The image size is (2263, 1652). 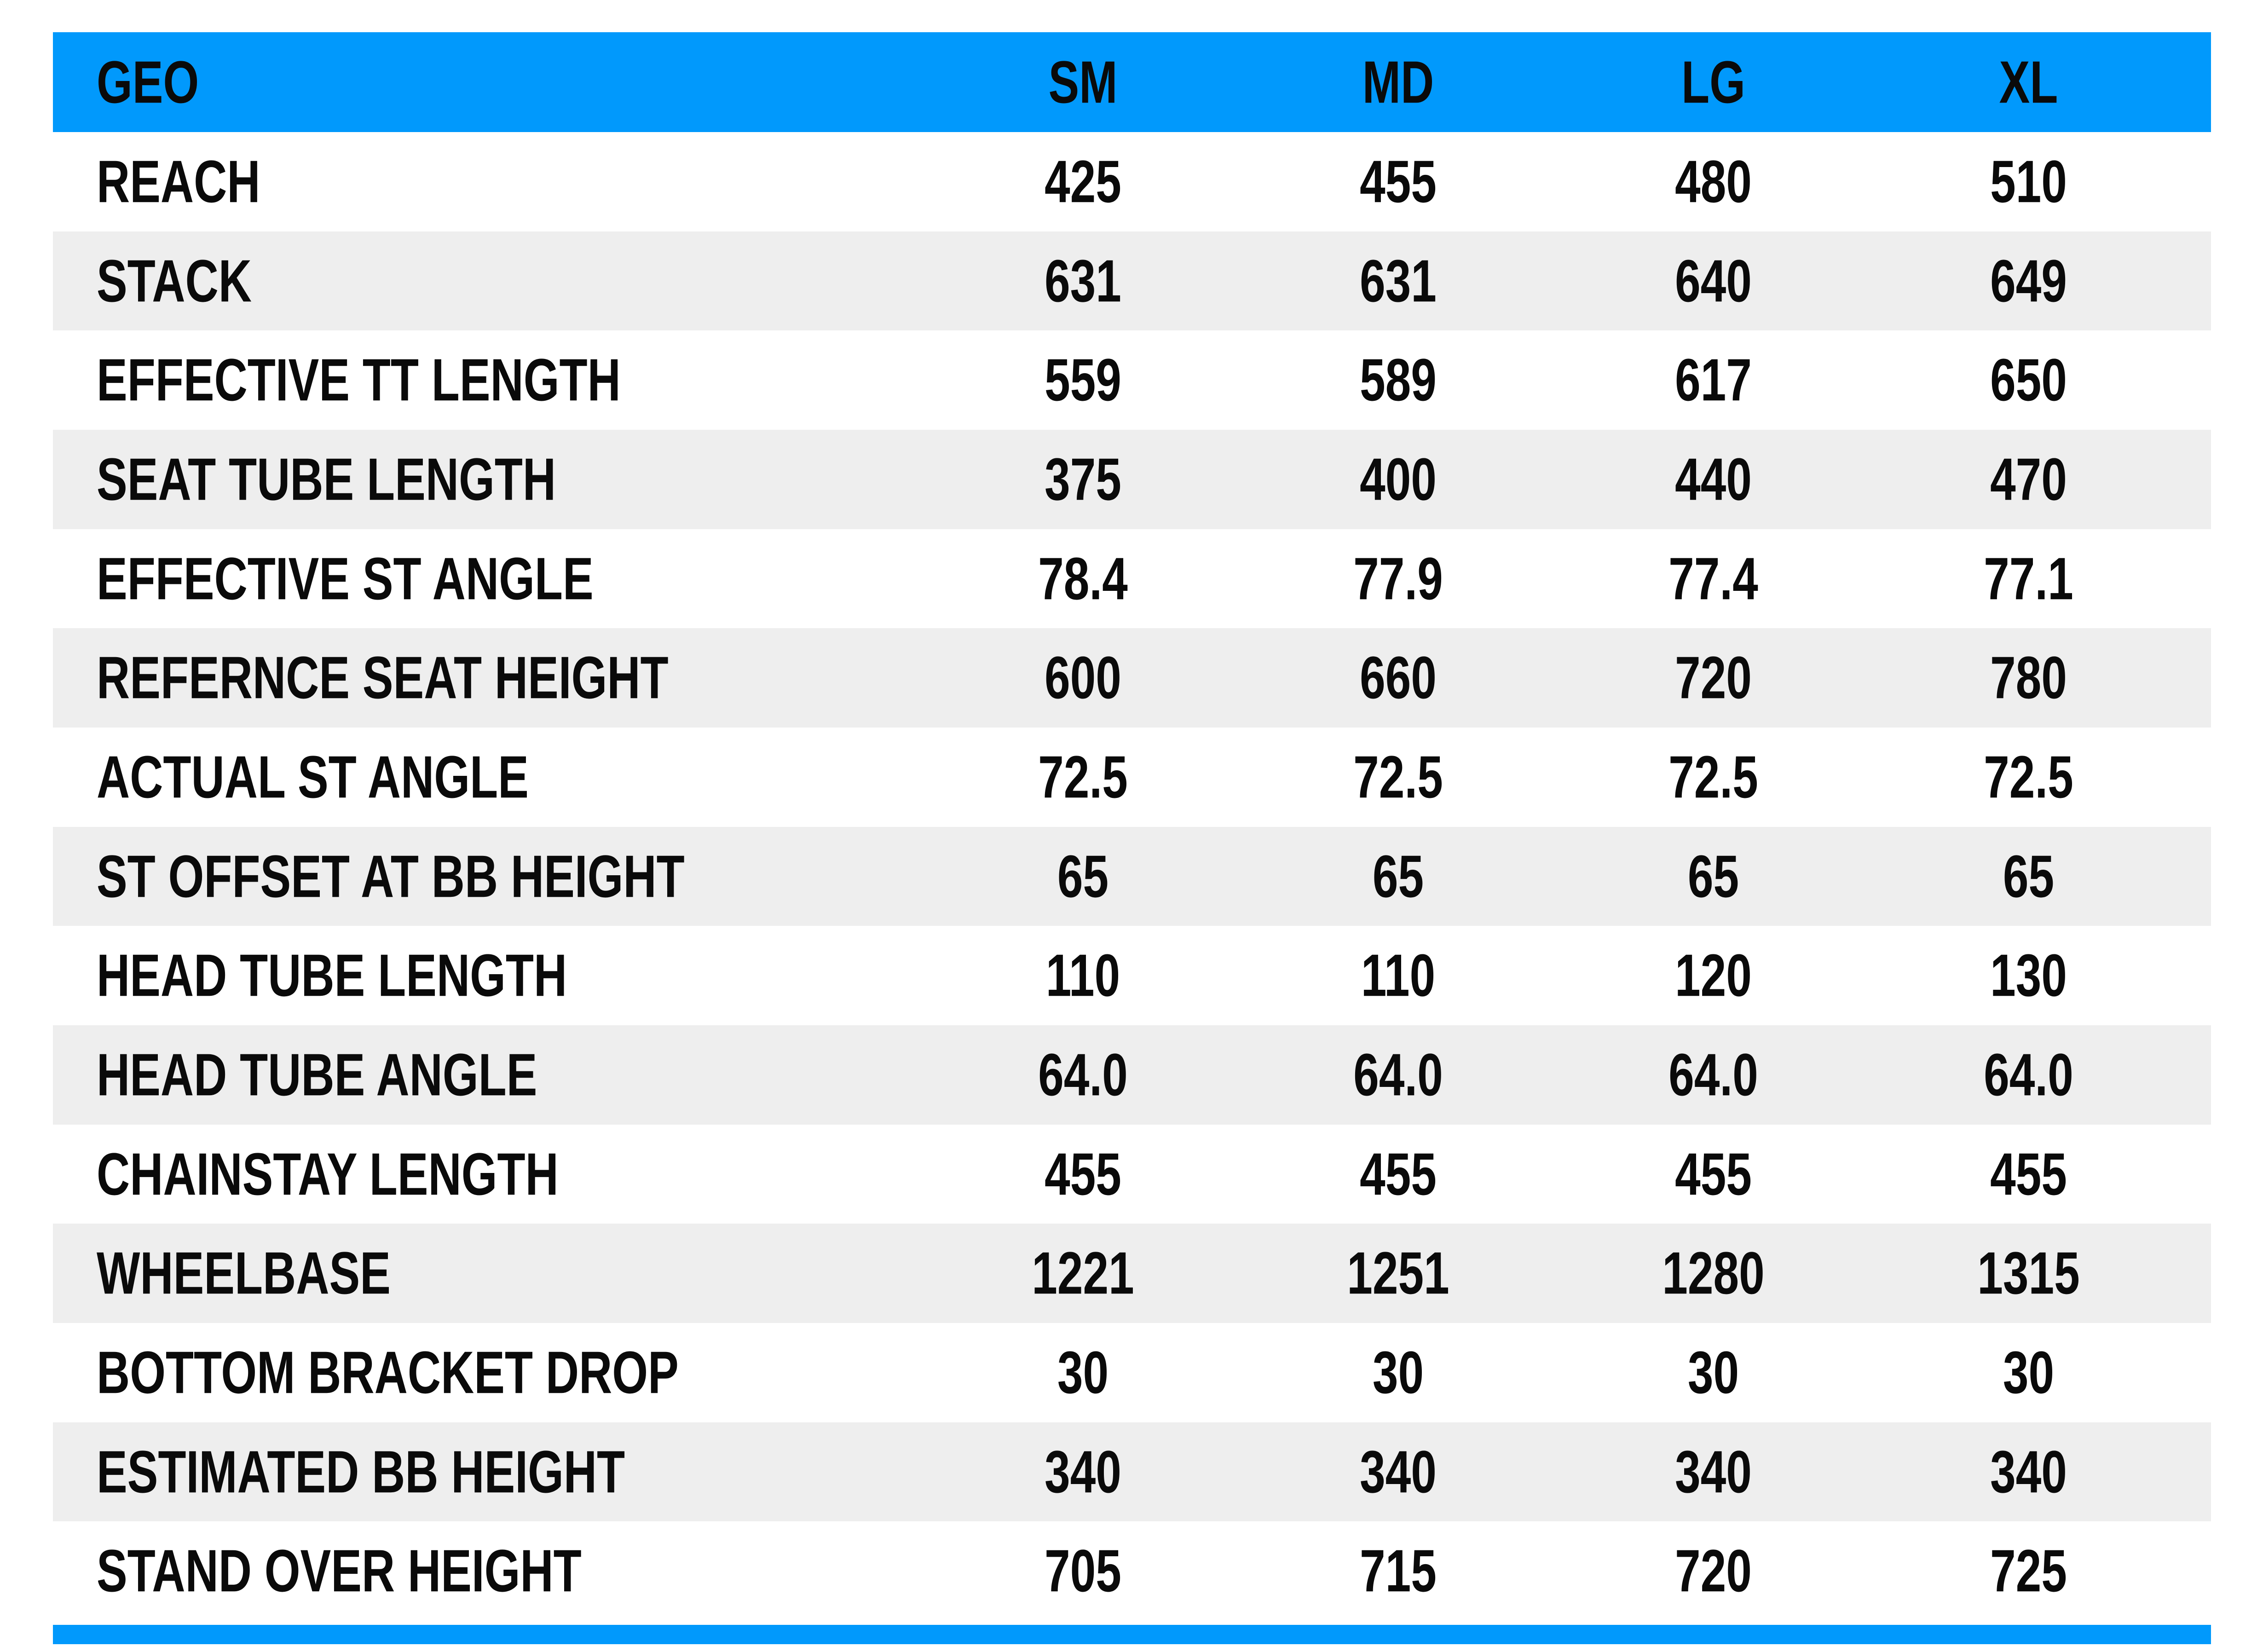 What do you see at coordinates (1082, 976) in the screenshot?
I see `value-sm: 110` at bounding box center [1082, 976].